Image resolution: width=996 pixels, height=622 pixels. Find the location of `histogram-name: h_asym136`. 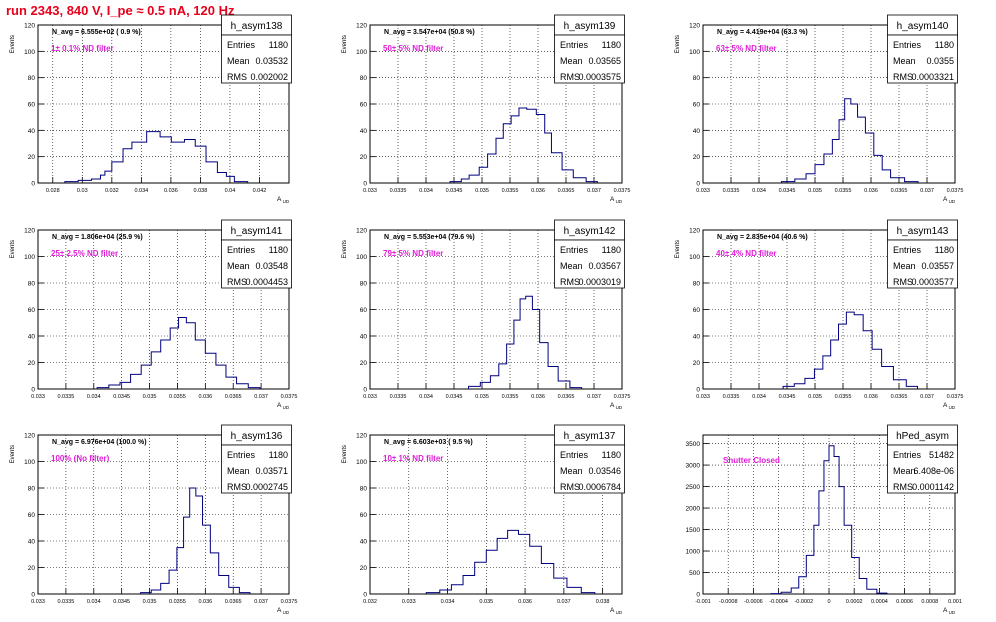

histogram-name: h_asym136 is located at coordinates (257, 436).